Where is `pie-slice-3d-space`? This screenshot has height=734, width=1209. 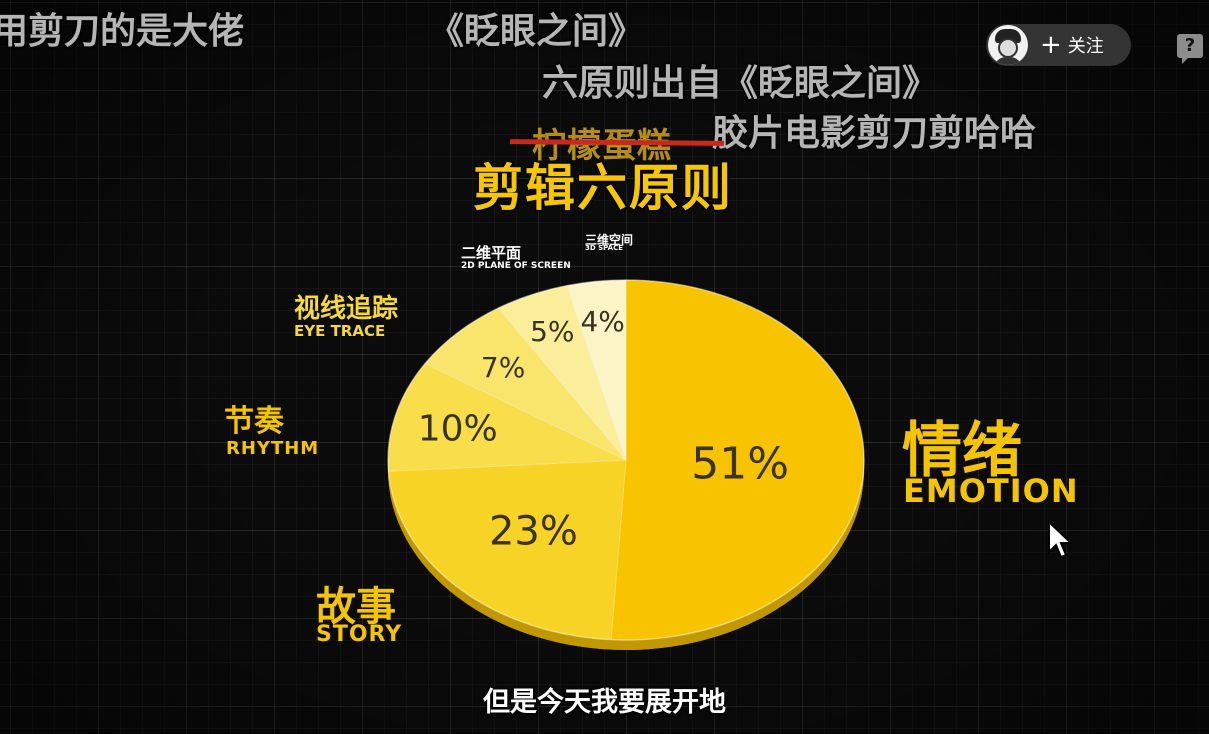 pie-slice-3d-space is located at coordinates (596, 370).